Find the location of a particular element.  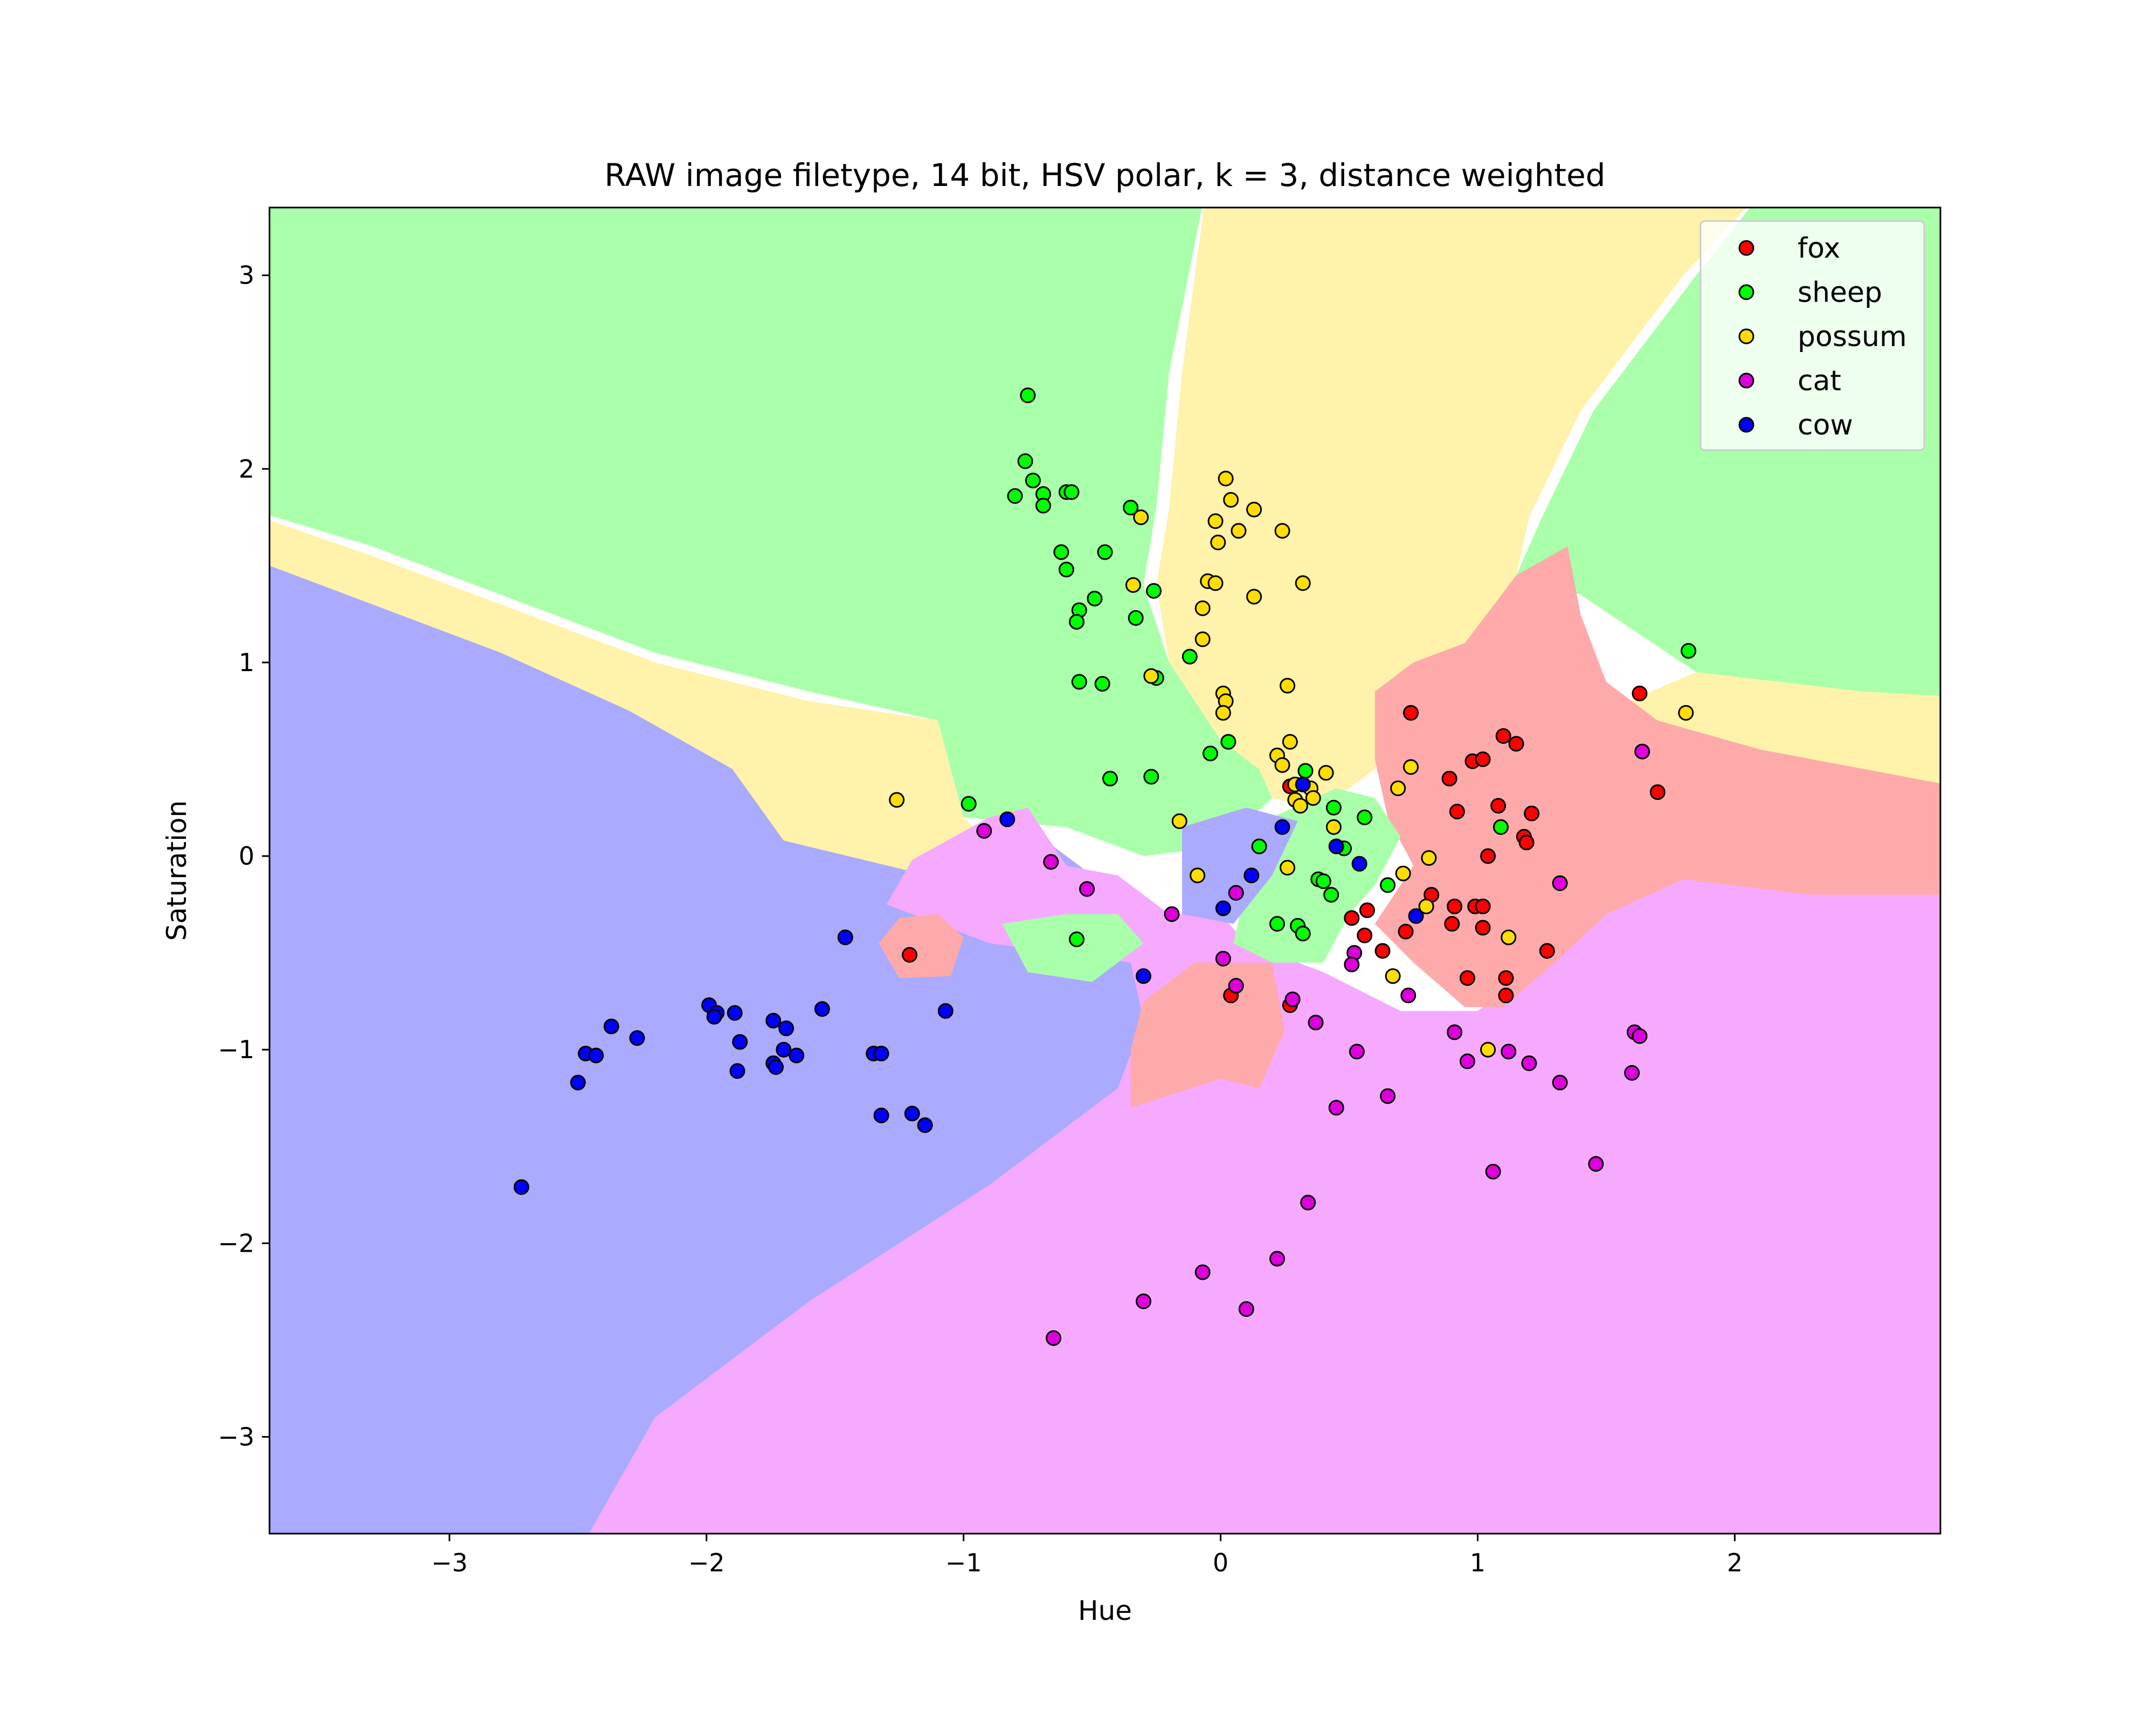

legend-label-cow: cow is located at coordinates (1825, 425).